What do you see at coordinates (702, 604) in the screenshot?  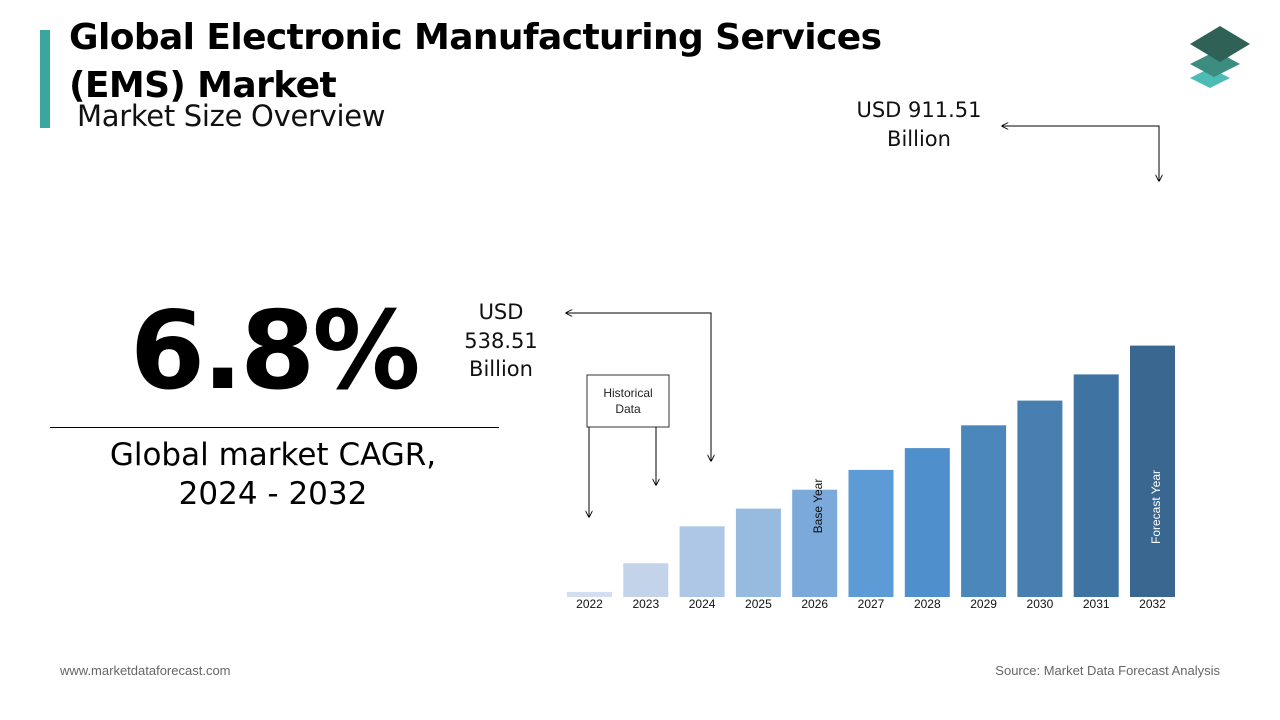 I see `x-tick-2024: 2024` at bounding box center [702, 604].